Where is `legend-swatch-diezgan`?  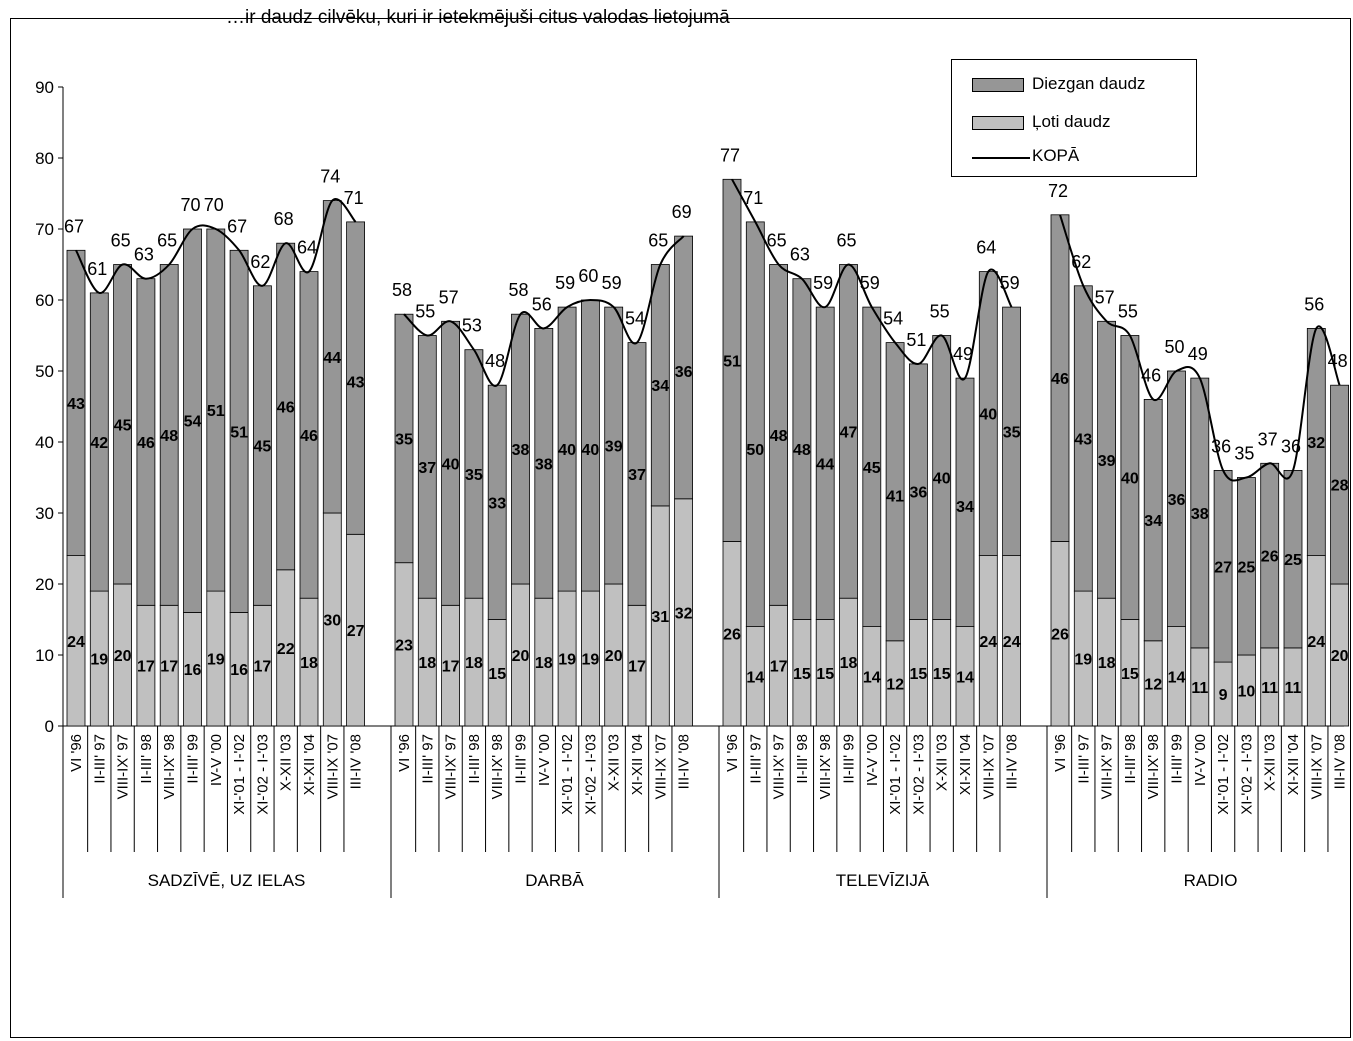 legend-swatch-diezgan is located at coordinates (998, 85).